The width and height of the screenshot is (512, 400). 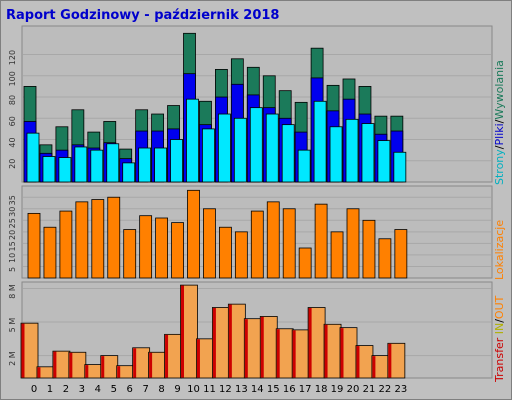 I want to click on x-tick-label: 3, so click(x=82, y=389).